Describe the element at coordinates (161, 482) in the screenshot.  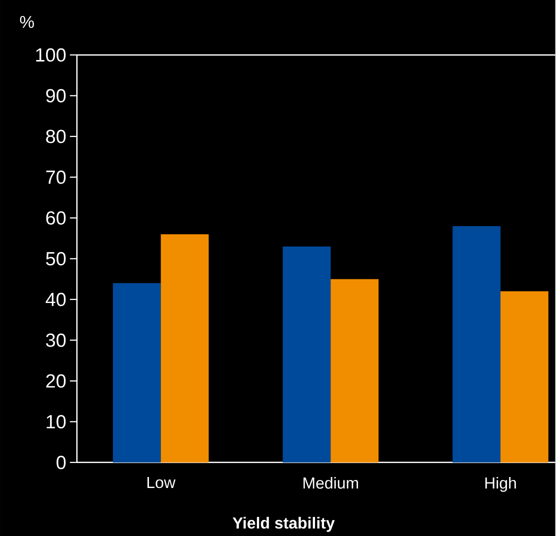
I see `x-tick-label: Low` at that location.